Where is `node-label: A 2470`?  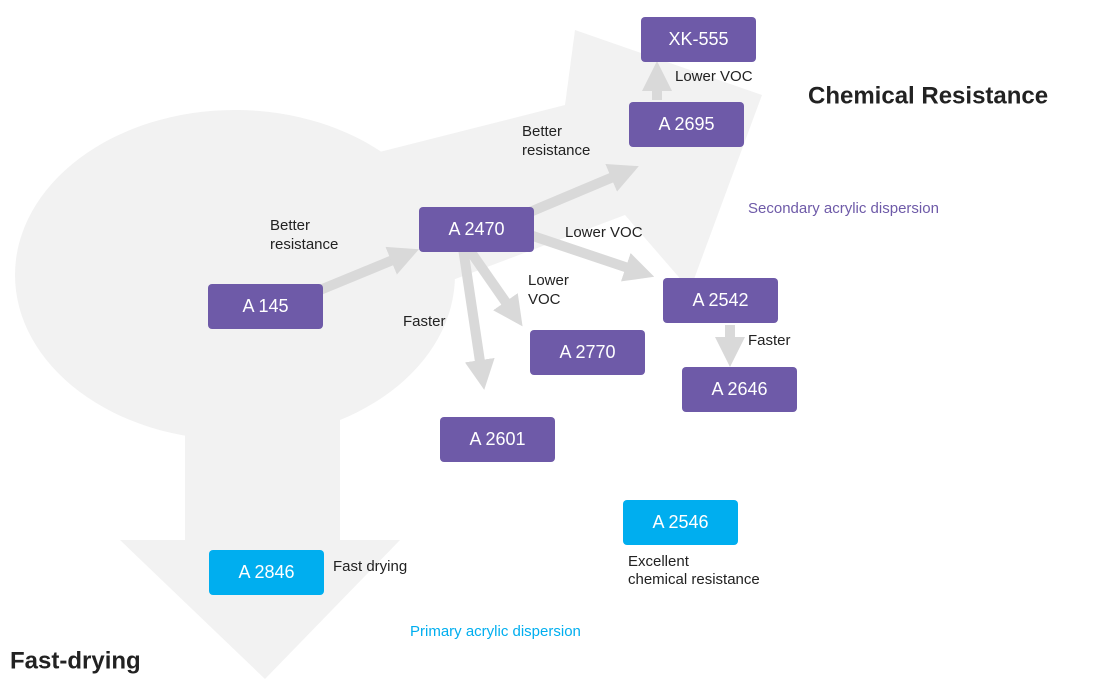
node-label: A 2470 is located at coordinates (476, 229).